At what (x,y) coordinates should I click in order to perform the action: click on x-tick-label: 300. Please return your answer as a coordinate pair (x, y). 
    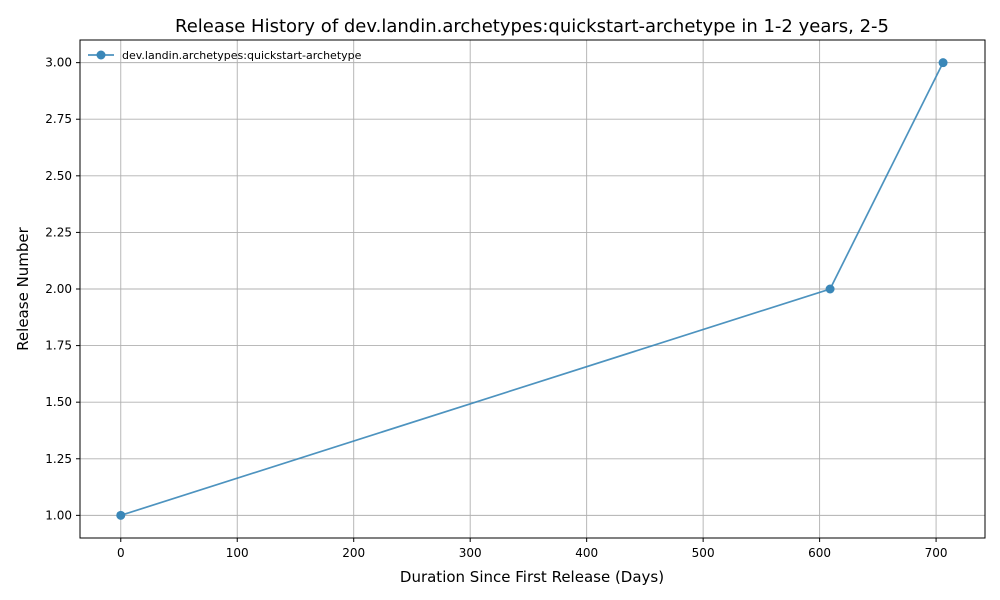
    Looking at the image, I should click on (470, 553).